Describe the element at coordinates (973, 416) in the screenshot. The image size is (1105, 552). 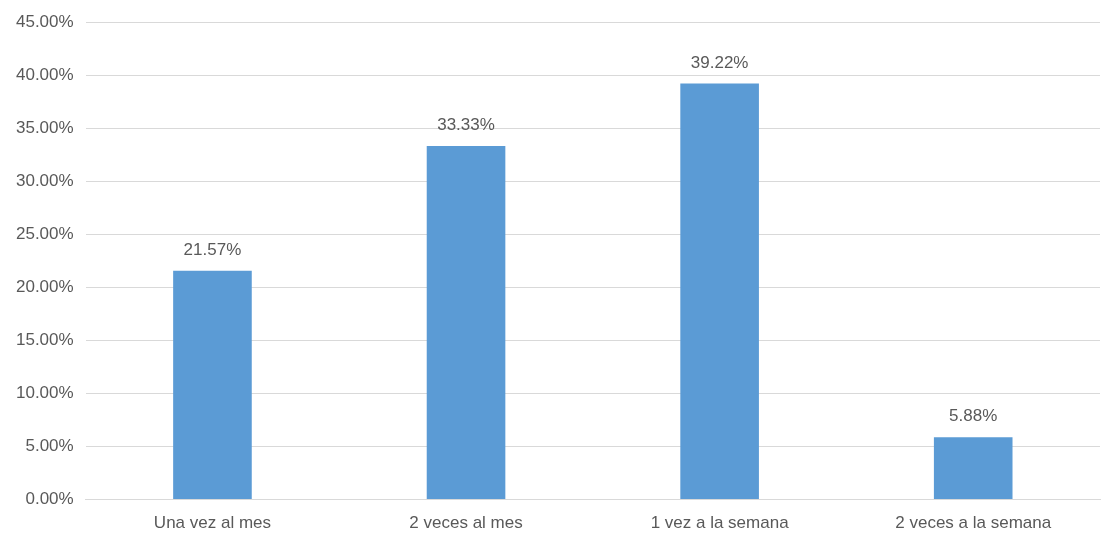
I see `data-label: 5.88%` at that location.